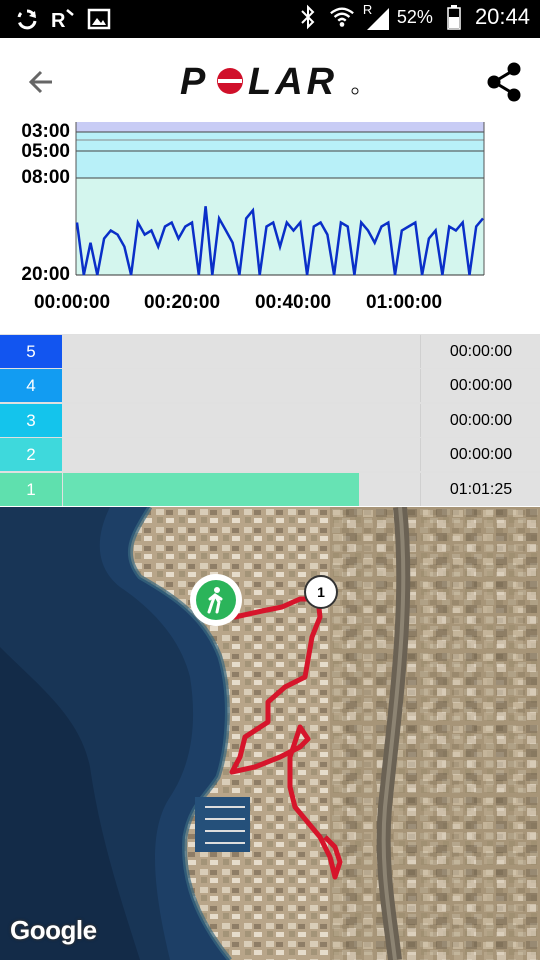 This screenshot has height=960, width=540. Describe the element at coordinates (280, 127) in the screenshot. I see `chart-band-top` at that location.